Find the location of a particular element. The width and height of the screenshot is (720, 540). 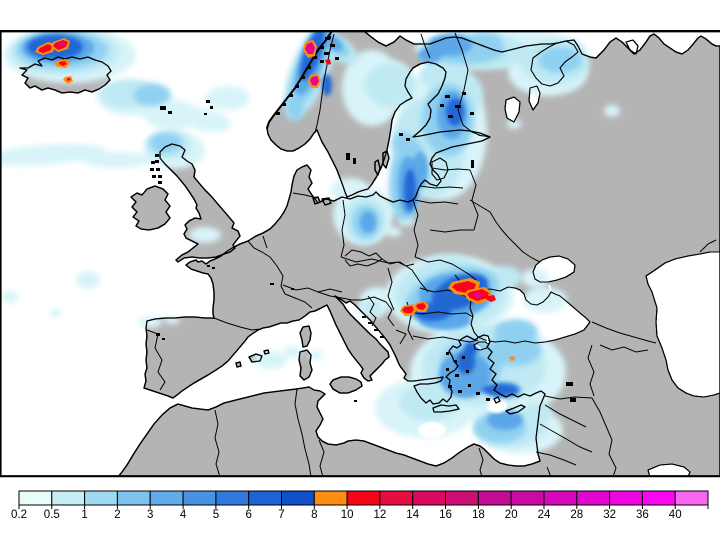

svg-text: 0.5 is located at coordinates (52, 515).